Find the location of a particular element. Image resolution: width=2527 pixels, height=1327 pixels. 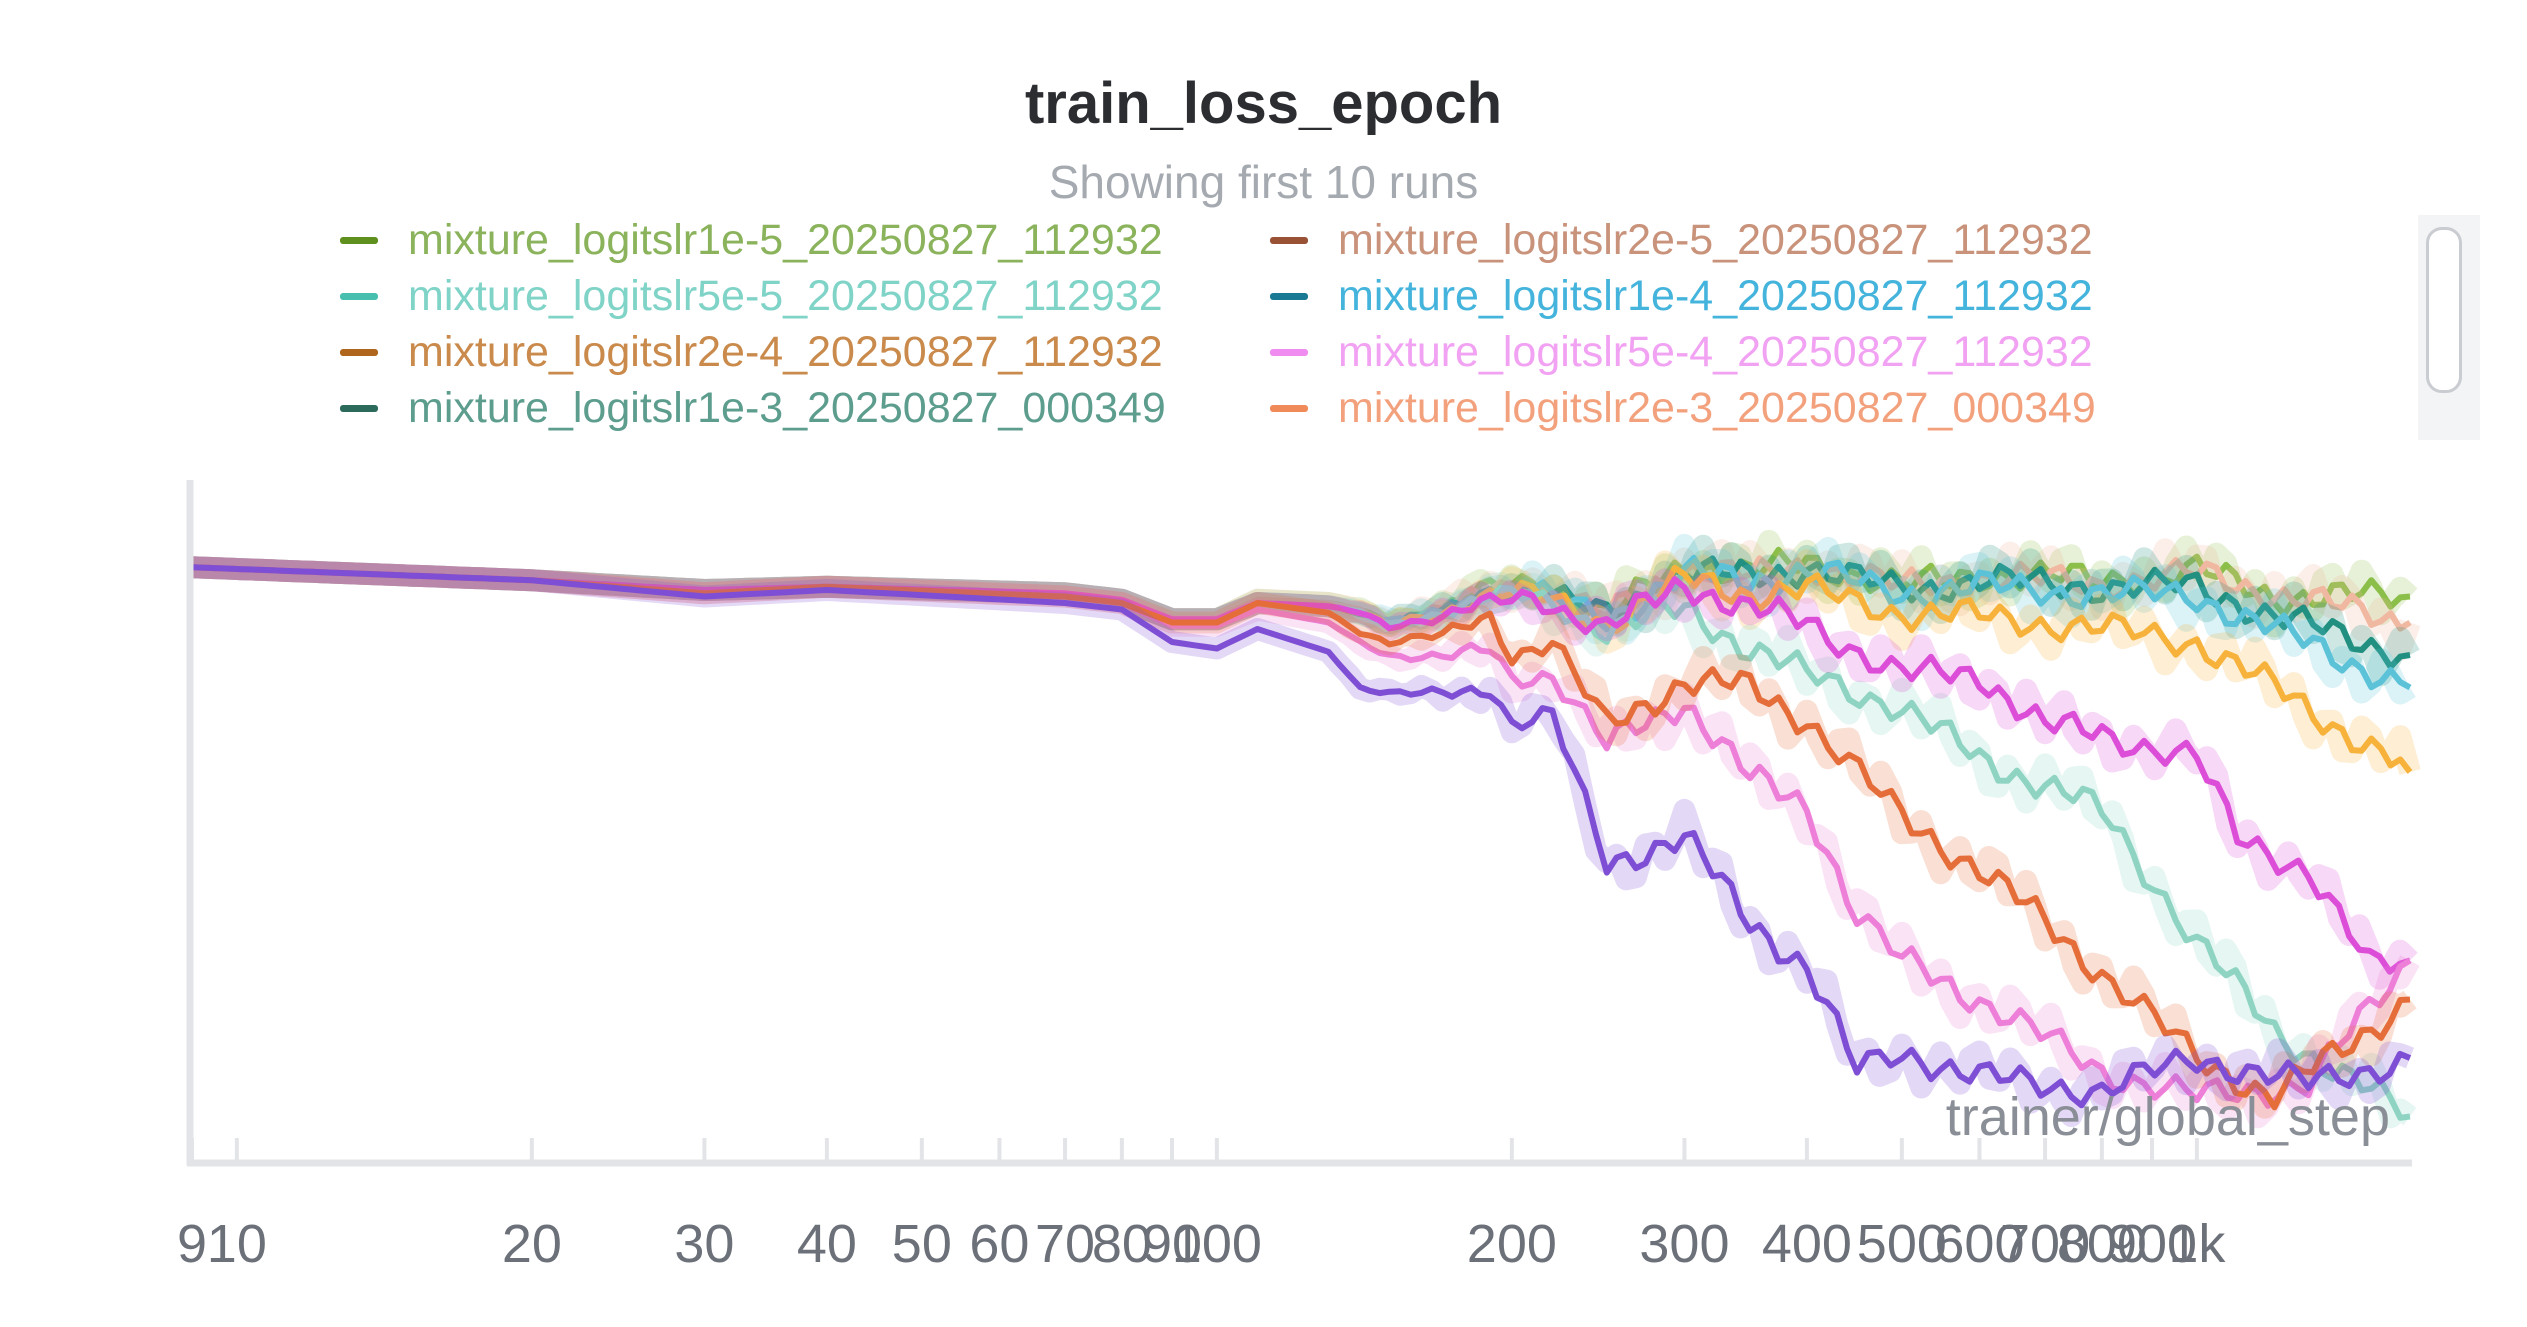

chart-title: train_loss_epoch is located at coordinates (1263, 103).